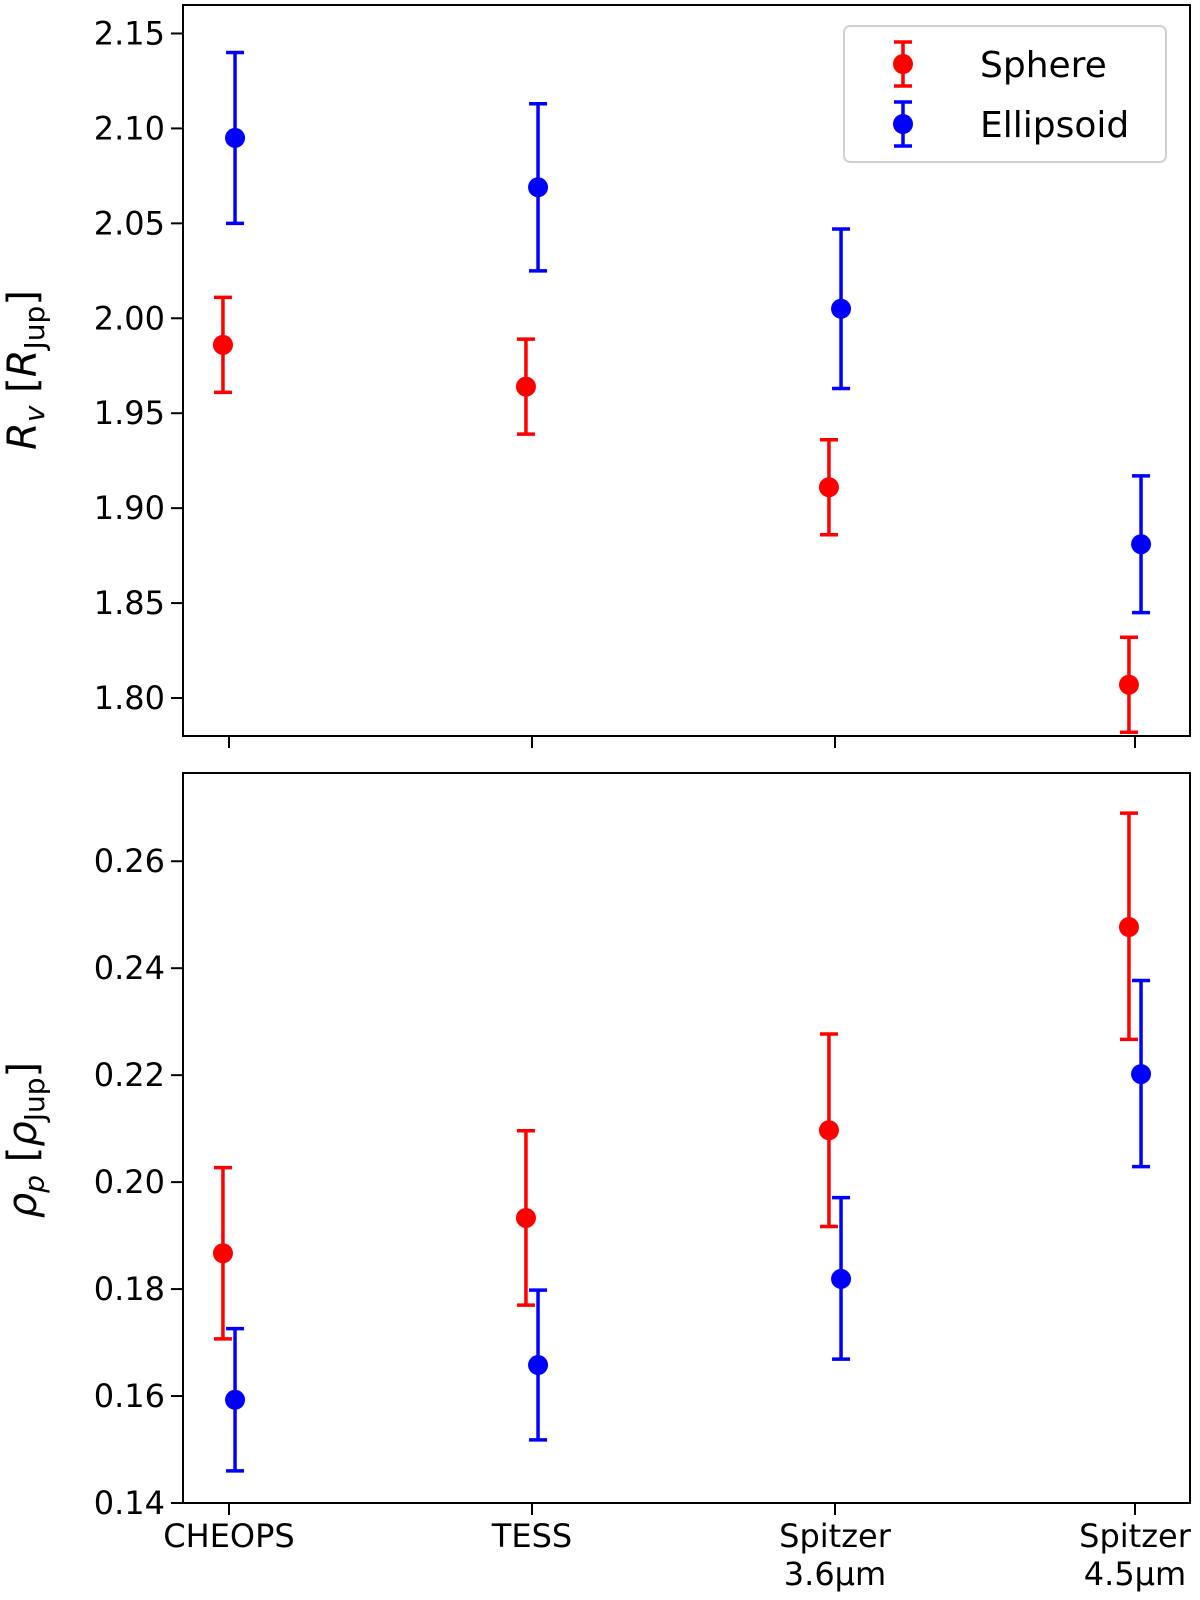 The height and width of the screenshot is (1600, 1200). I want to click on legend-label: Sphere, so click(1043, 65).